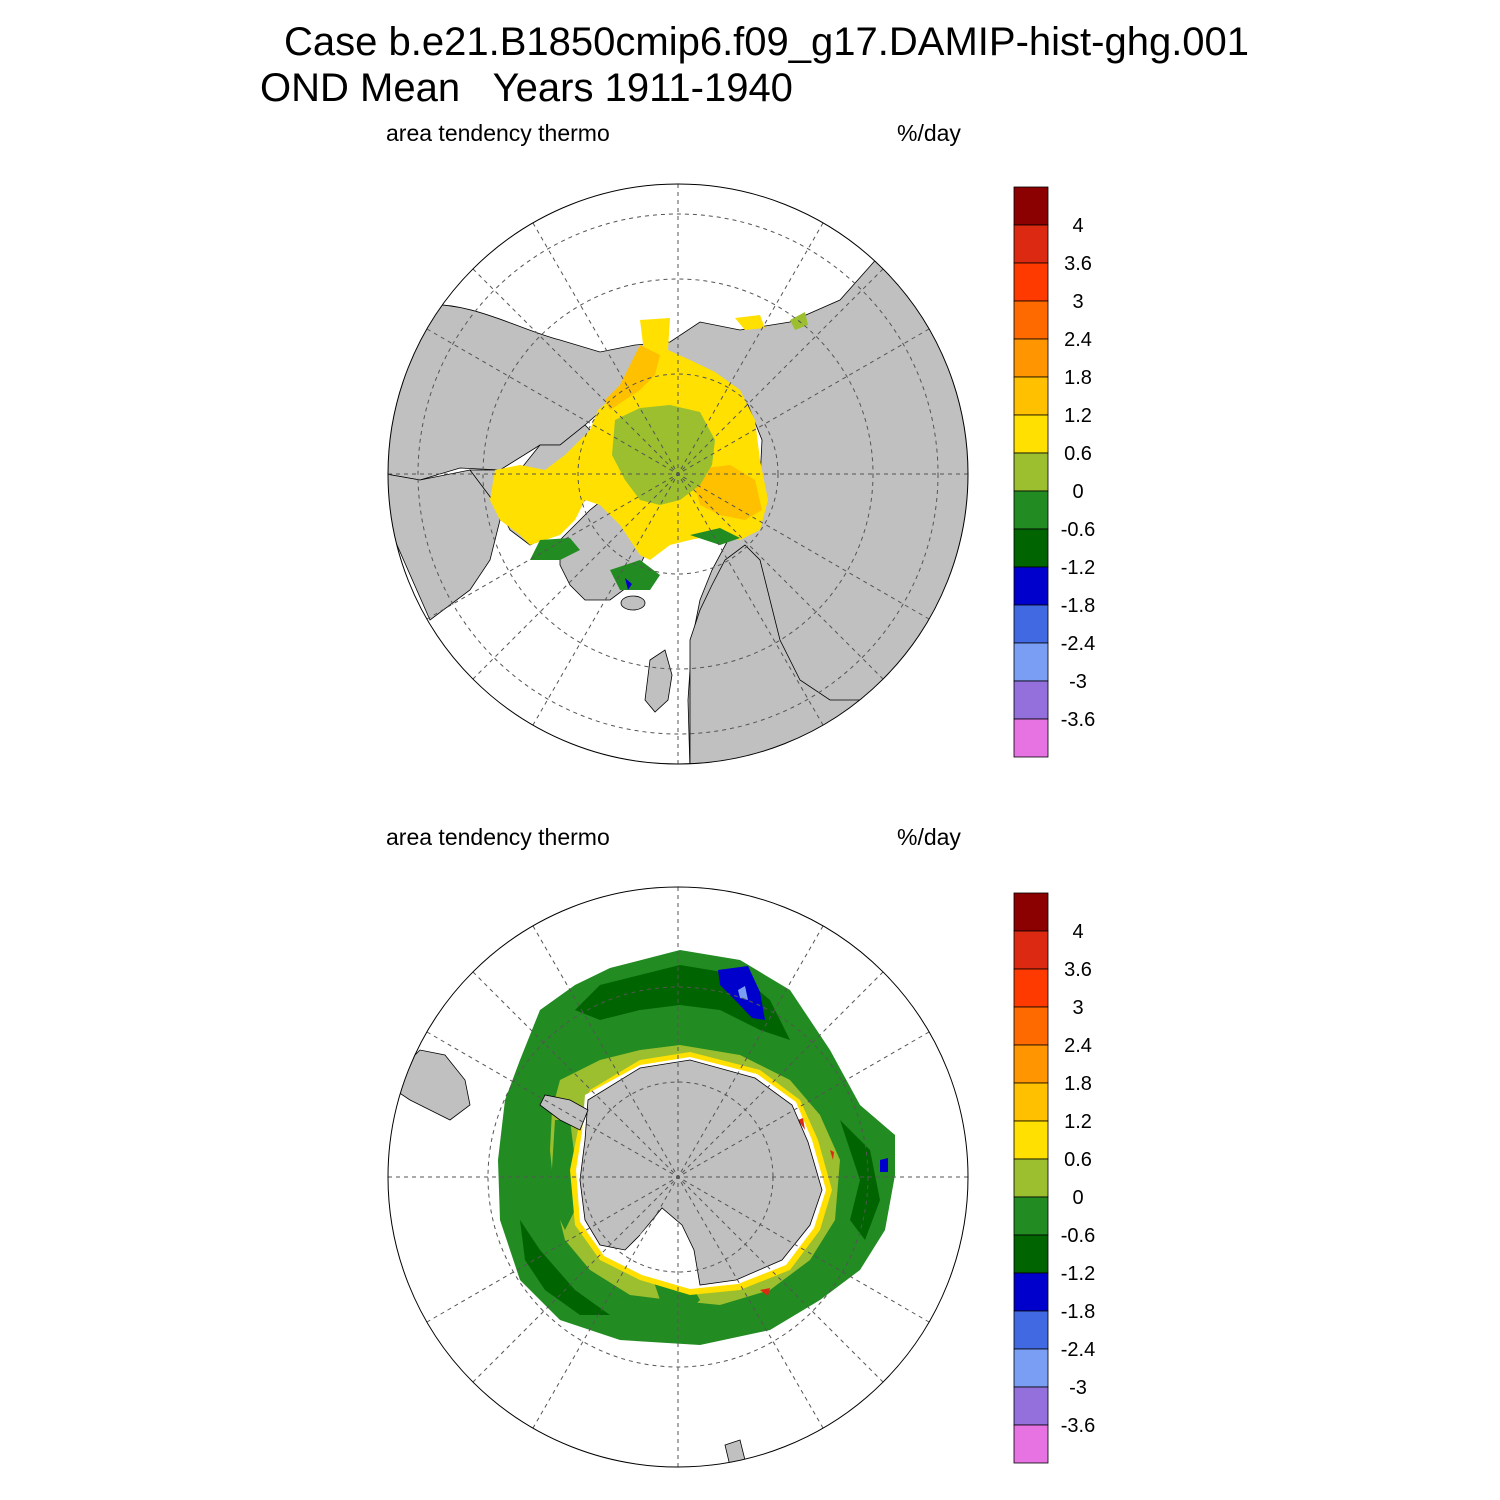 This screenshot has height=1500, width=1500. What do you see at coordinates (663, 455) in the screenshot?
I see `north-central-arctic` at bounding box center [663, 455].